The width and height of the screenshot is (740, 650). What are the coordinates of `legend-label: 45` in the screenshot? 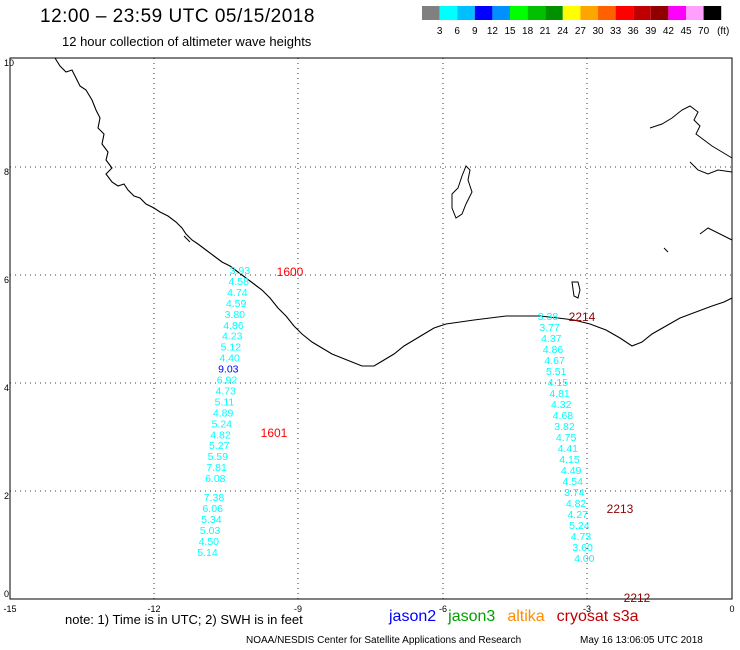 It's located at (686, 31).